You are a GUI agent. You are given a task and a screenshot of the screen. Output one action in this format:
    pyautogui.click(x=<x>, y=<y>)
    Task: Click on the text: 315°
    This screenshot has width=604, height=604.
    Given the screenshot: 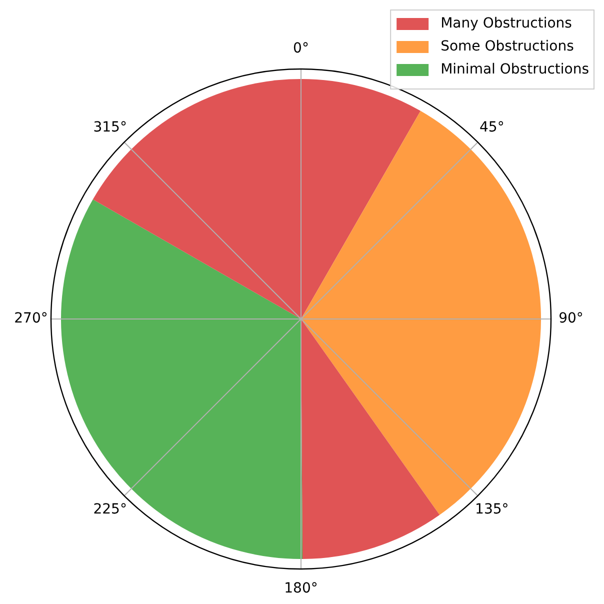 What is the action you would take?
    pyautogui.click(x=110, y=128)
    